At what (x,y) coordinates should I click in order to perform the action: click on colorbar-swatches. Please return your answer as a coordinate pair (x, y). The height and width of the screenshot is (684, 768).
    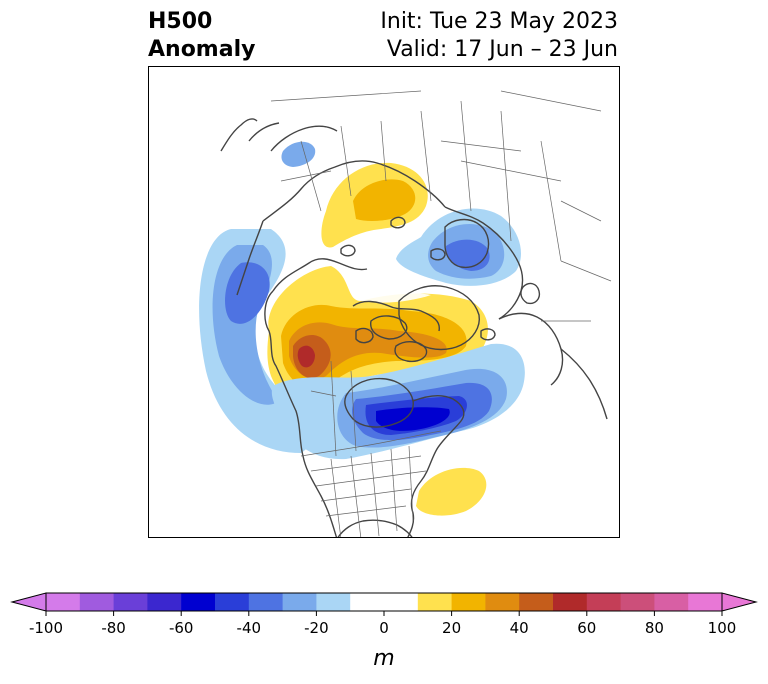
    Looking at the image, I should click on (384, 602).